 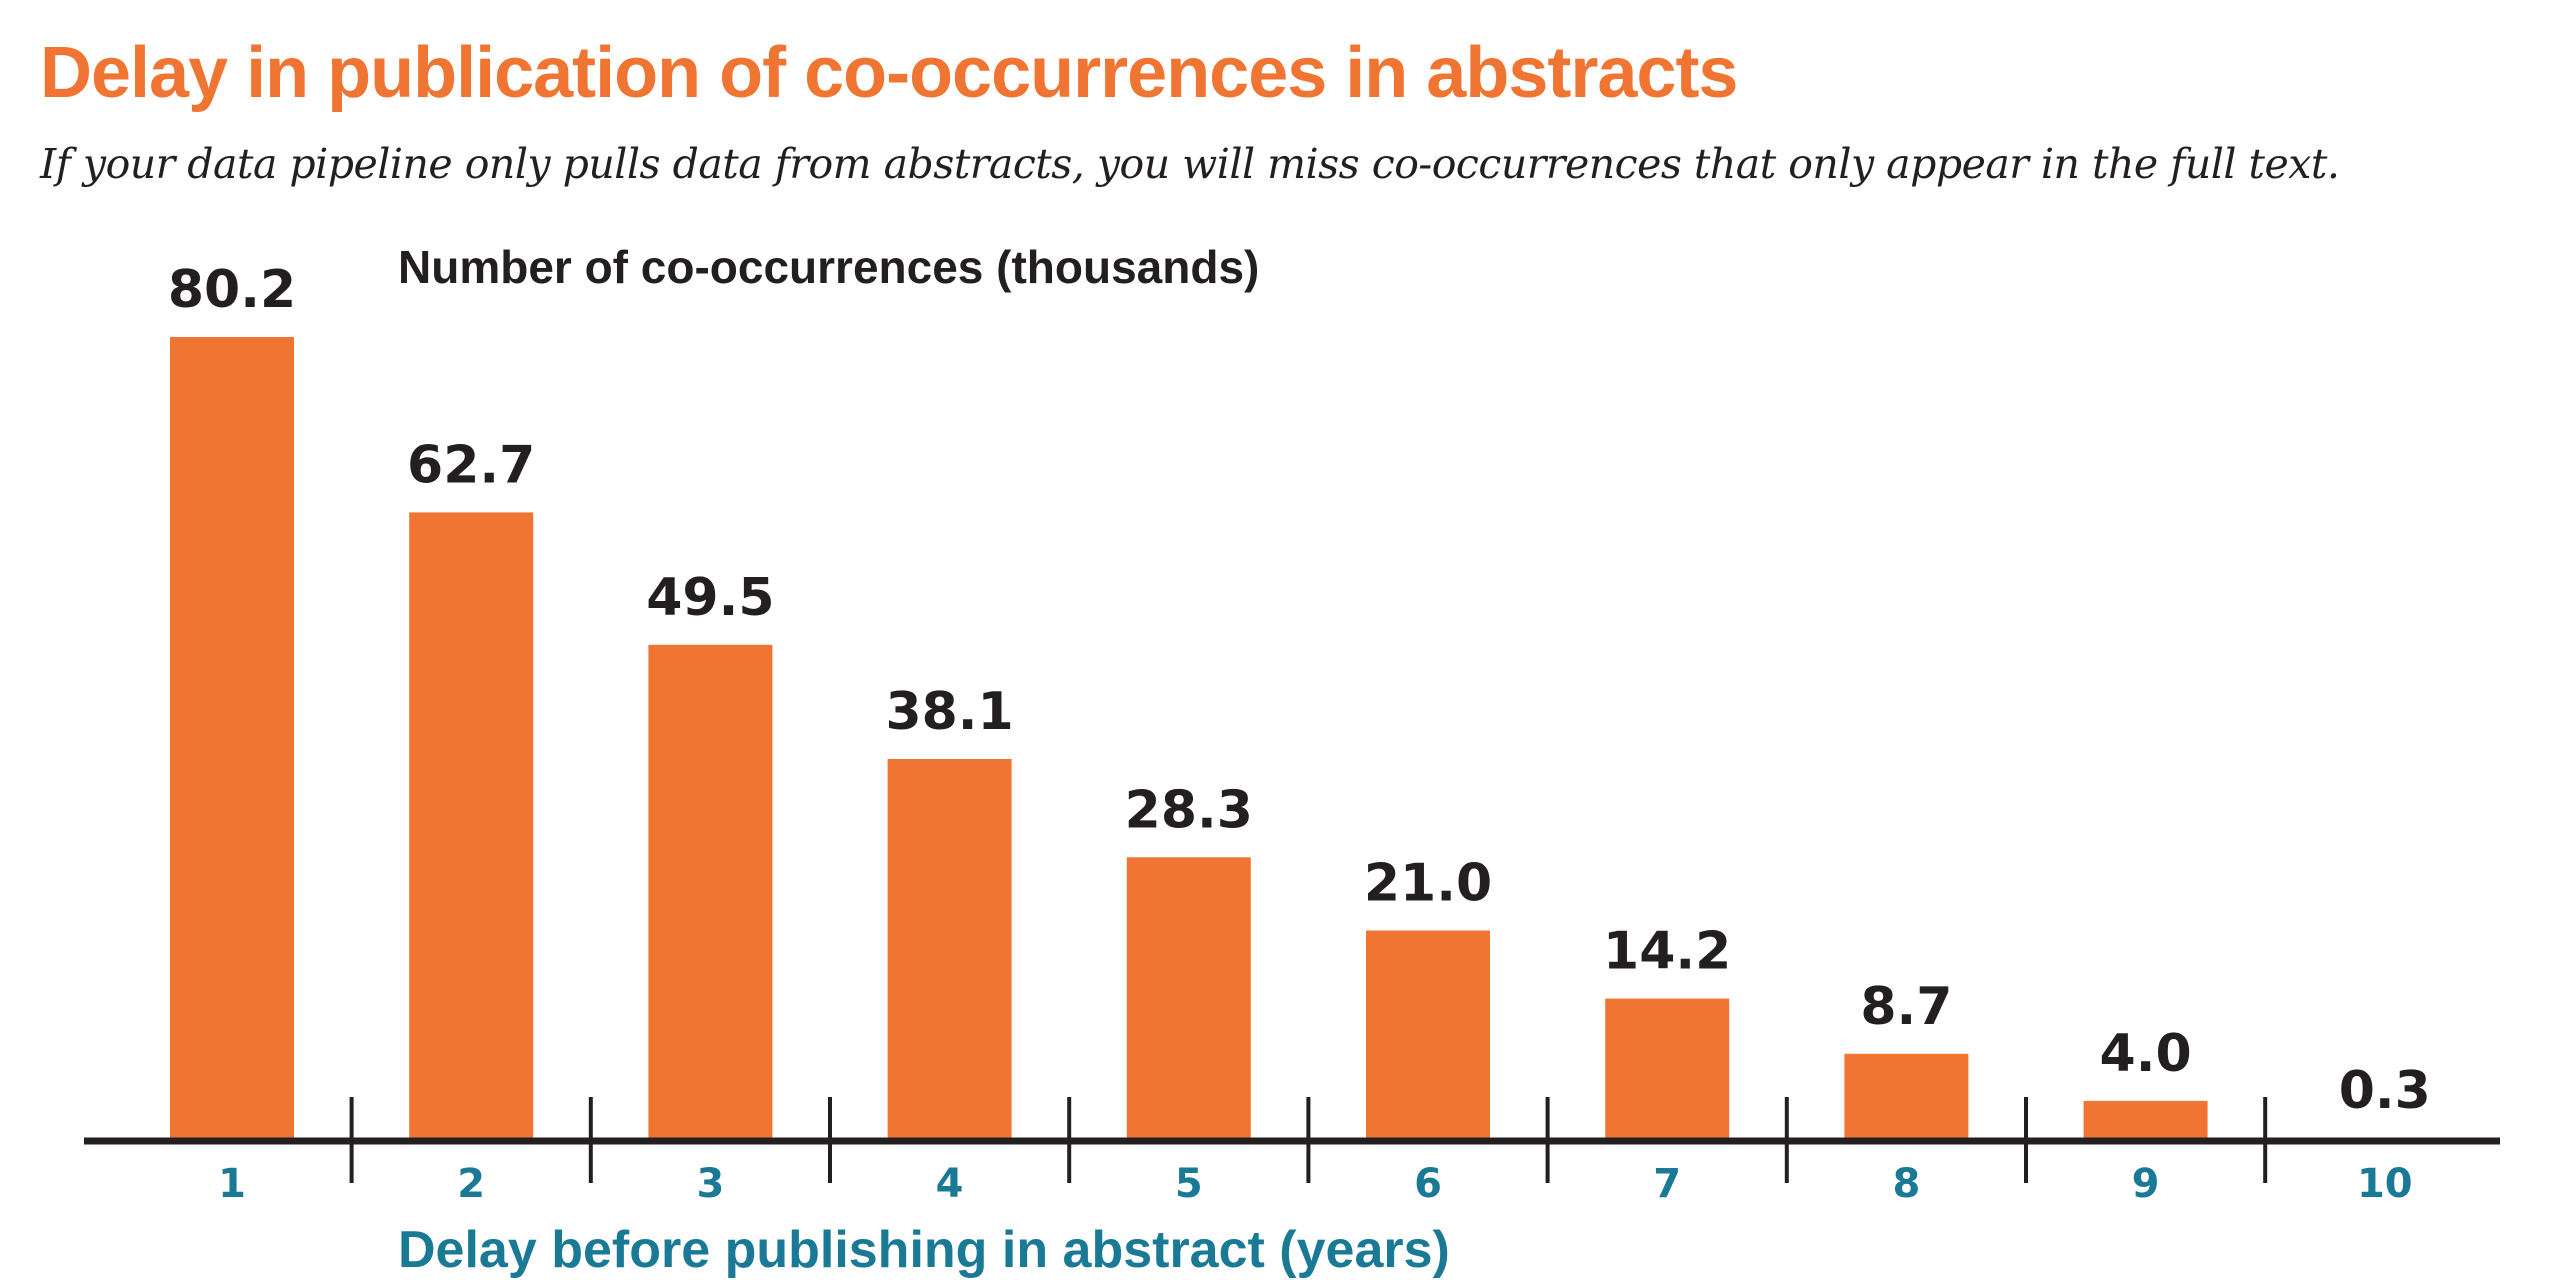 I want to click on x-tick-label-8: 8, so click(x=1906, y=1184).